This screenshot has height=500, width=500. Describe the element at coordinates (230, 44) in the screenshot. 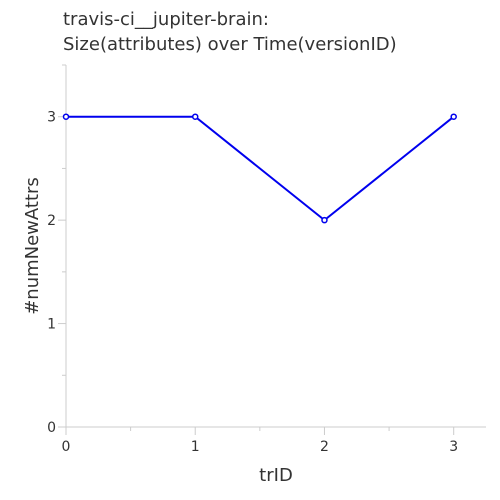

I see `chart-title-line-2: Size(attributes) over Time(versionID)` at that location.